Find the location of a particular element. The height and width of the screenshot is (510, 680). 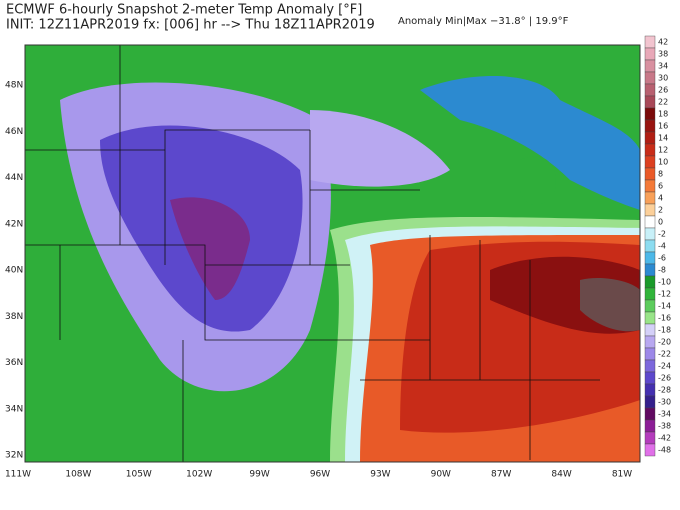

lon-label: 84W is located at coordinates (561, 475).